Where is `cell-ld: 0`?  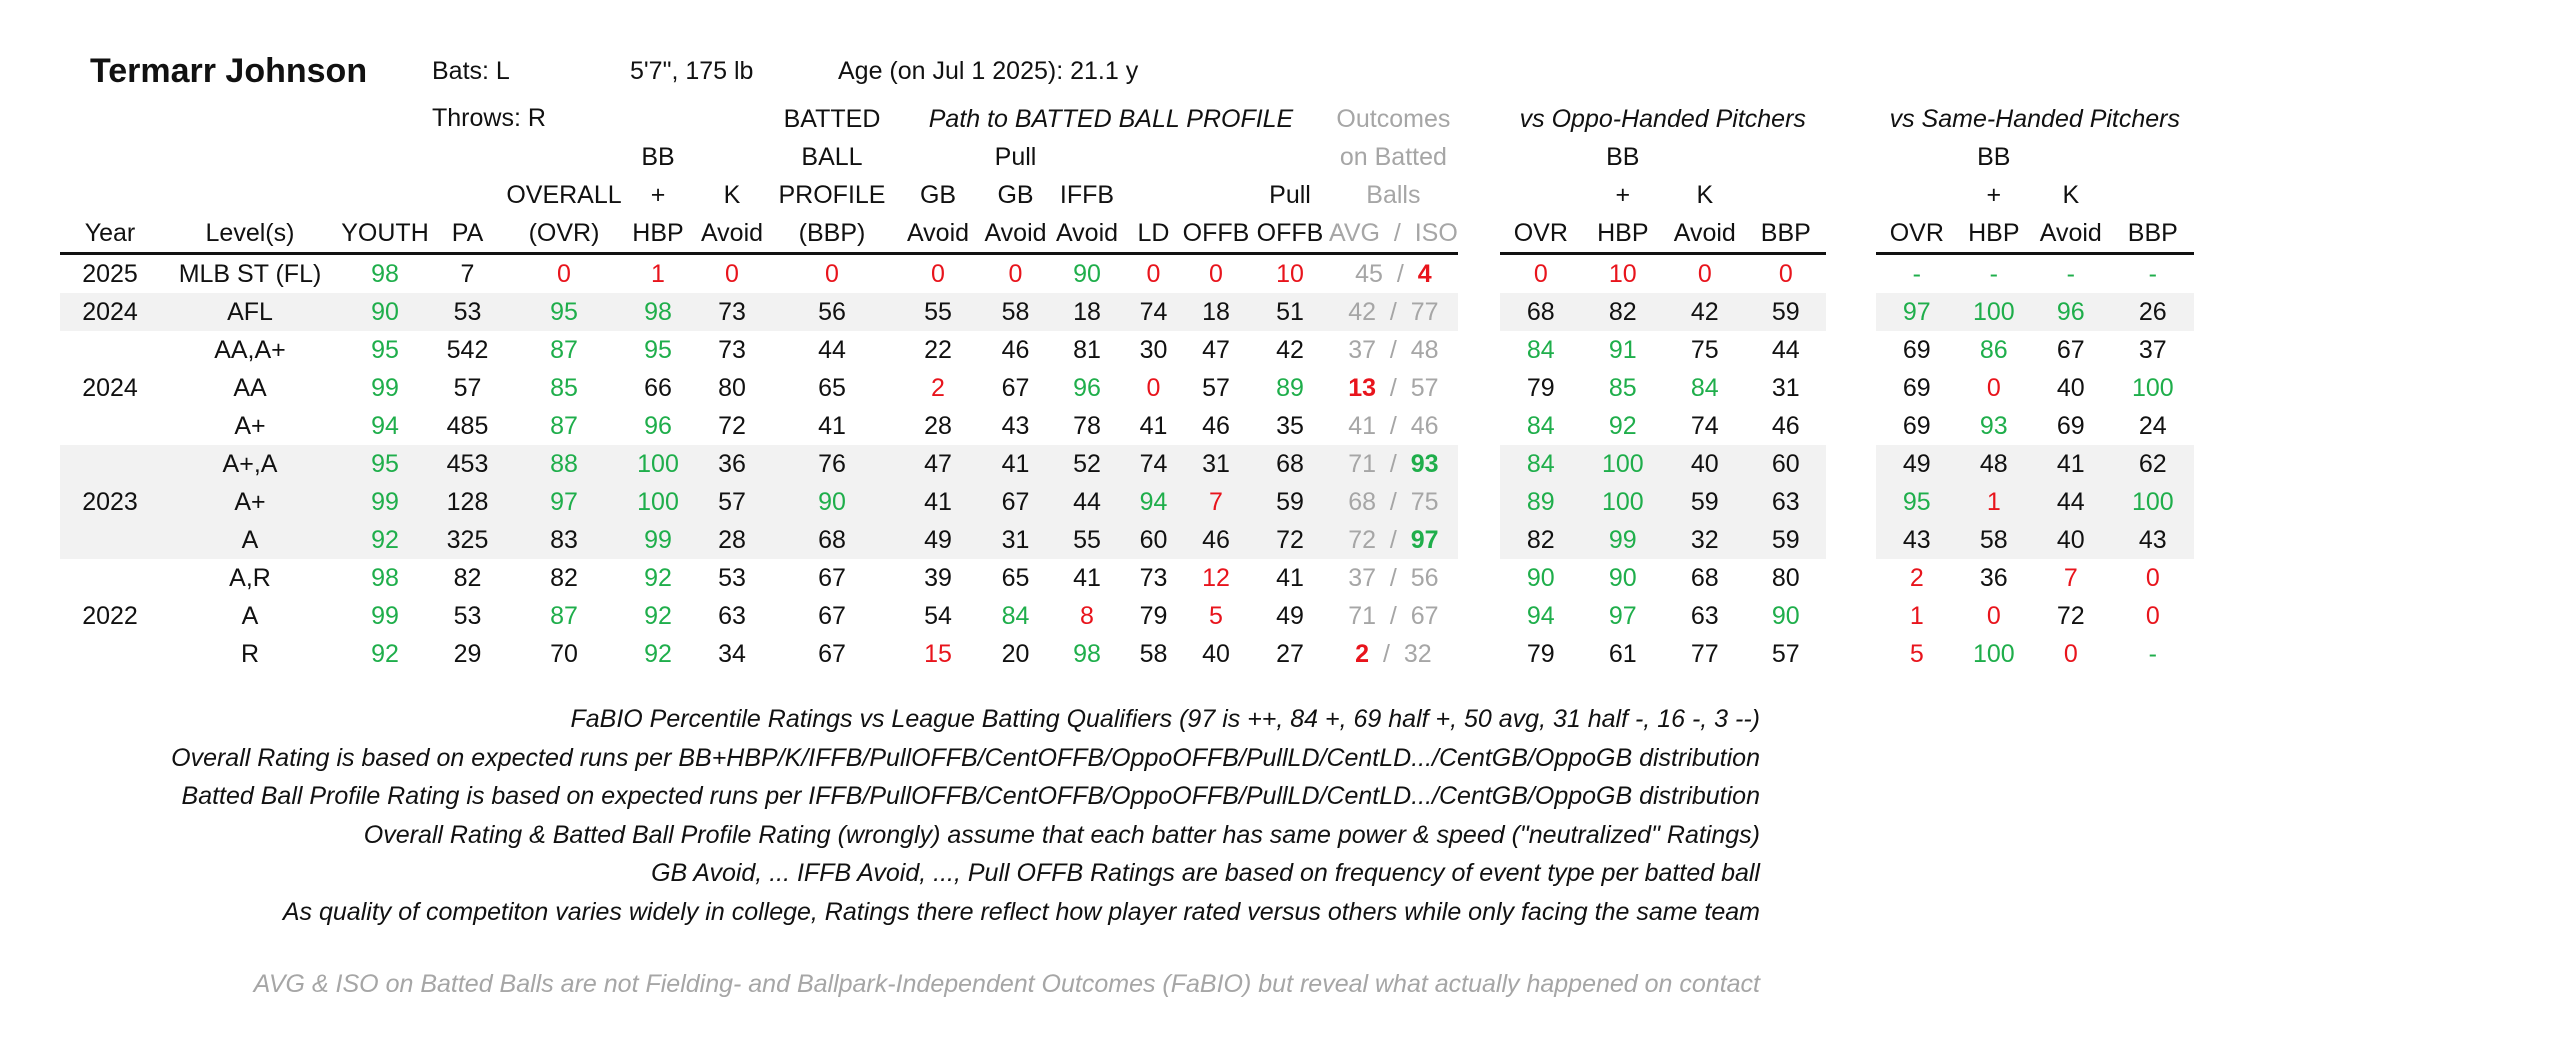 cell-ld: 0 is located at coordinates (1153, 387).